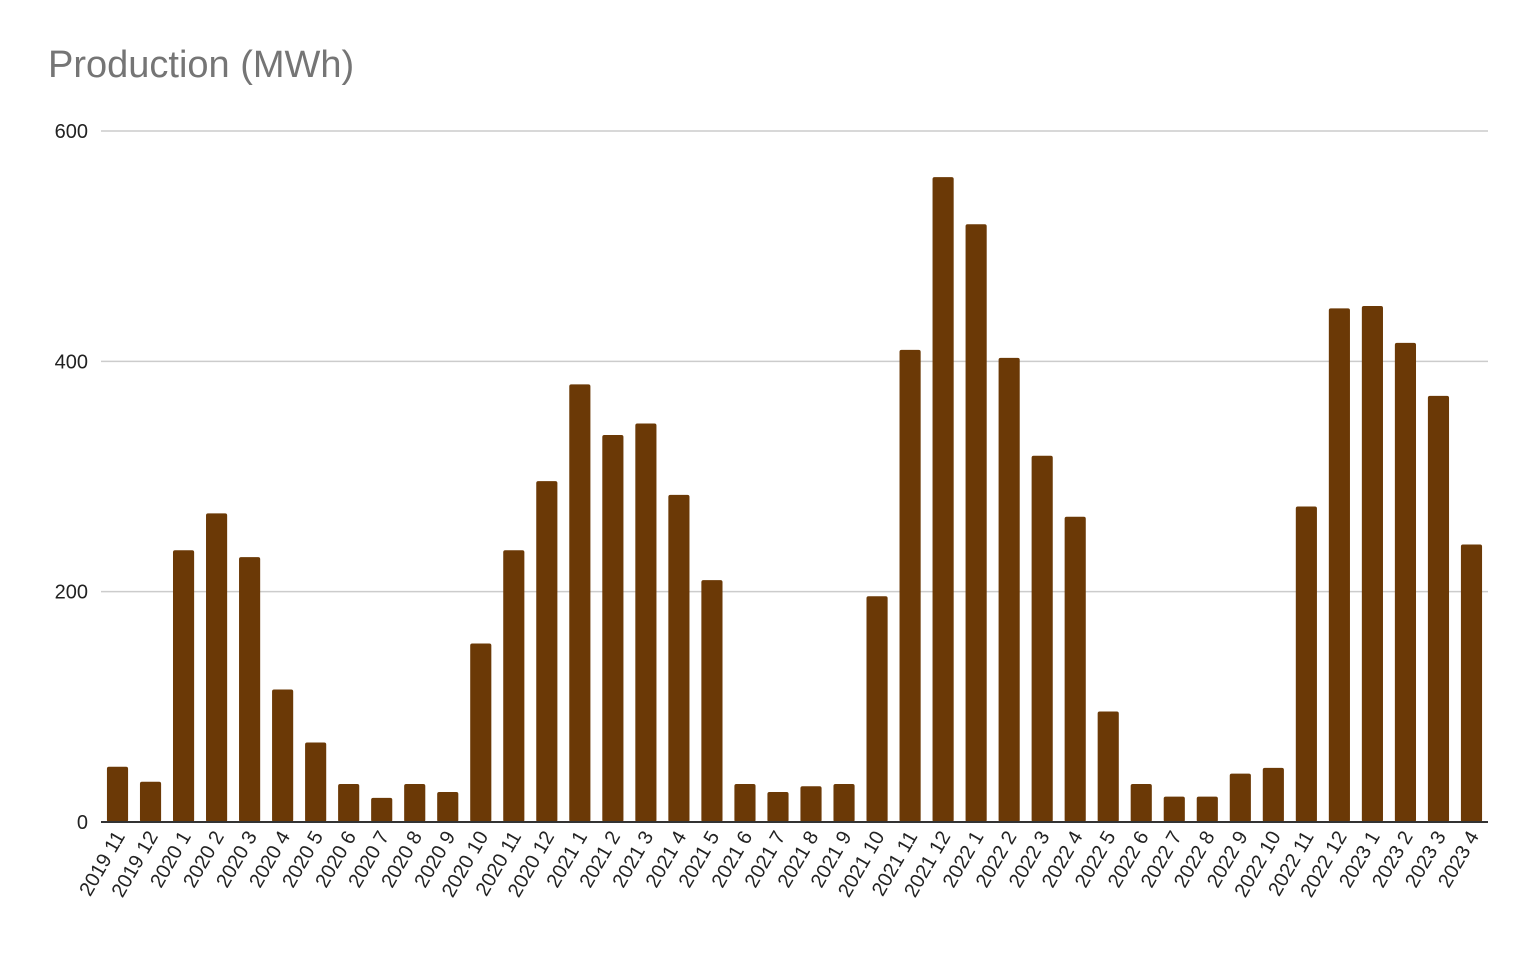  What do you see at coordinates (71, 132) in the screenshot?
I see `y-tick-label: 600` at bounding box center [71, 132].